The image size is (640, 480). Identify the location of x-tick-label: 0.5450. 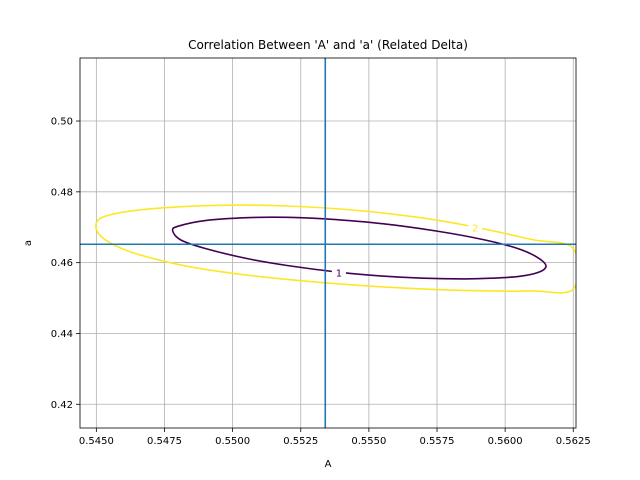
(96, 441).